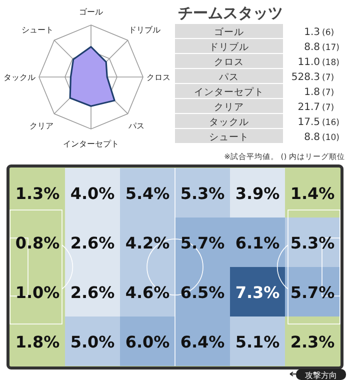 This screenshot has width=350, height=380. I want to click on data-label: 5.0%, so click(92, 342).